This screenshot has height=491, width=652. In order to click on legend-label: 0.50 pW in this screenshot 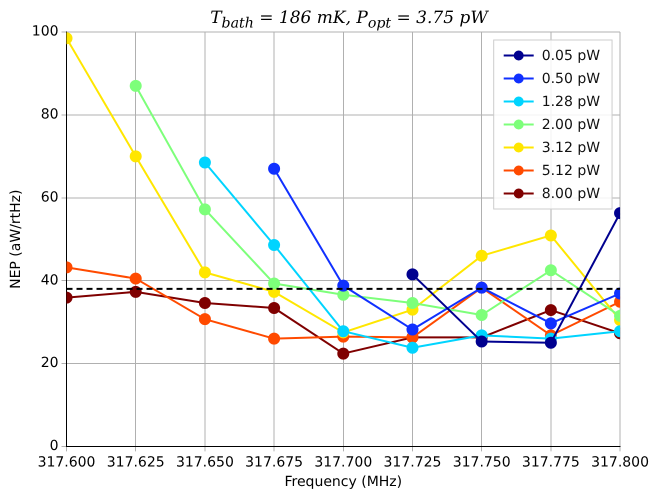, I will do `click(571, 79)`.